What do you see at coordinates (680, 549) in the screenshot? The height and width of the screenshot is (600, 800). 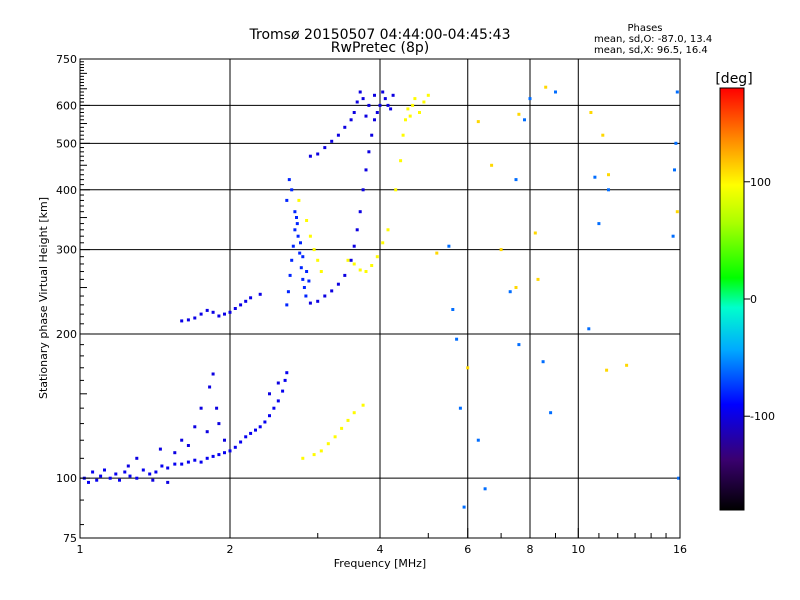 I see `x-tick-label: 16` at bounding box center [680, 549].